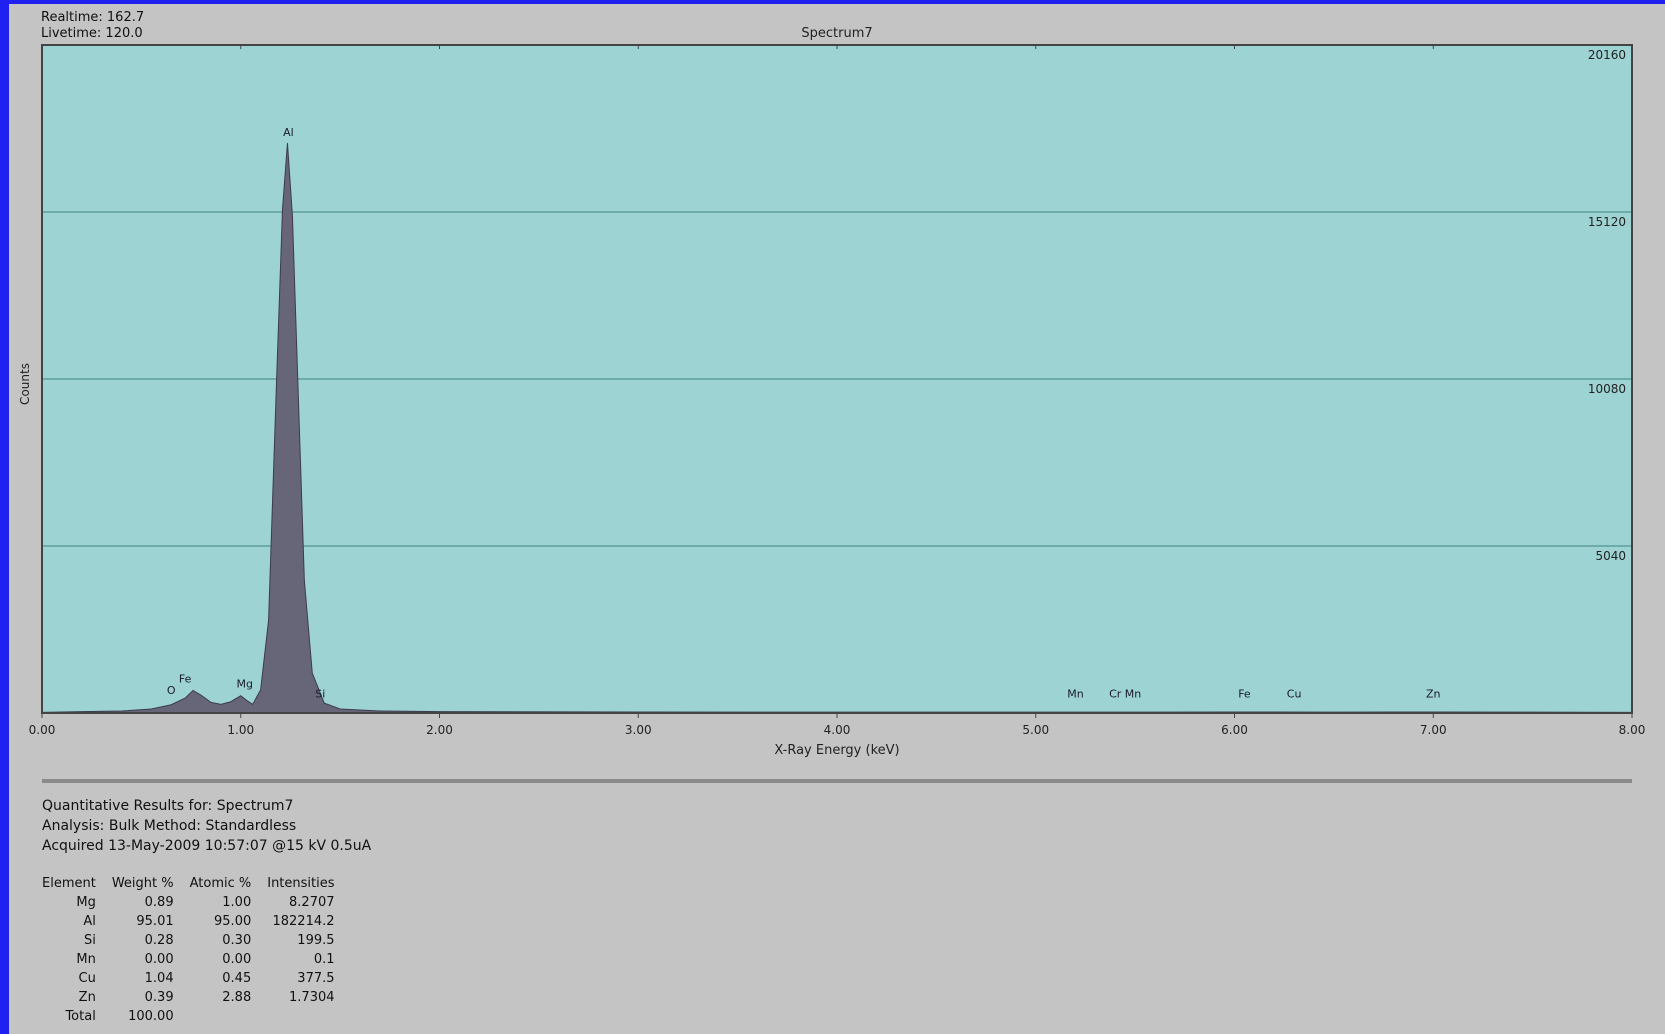 Image resolution: width=1665 pixels, height=1034 pixels. Describe the element at coordinates (93, 17) in the screenshot. I see `realtime-label: Realtime: 162.7` at that location.